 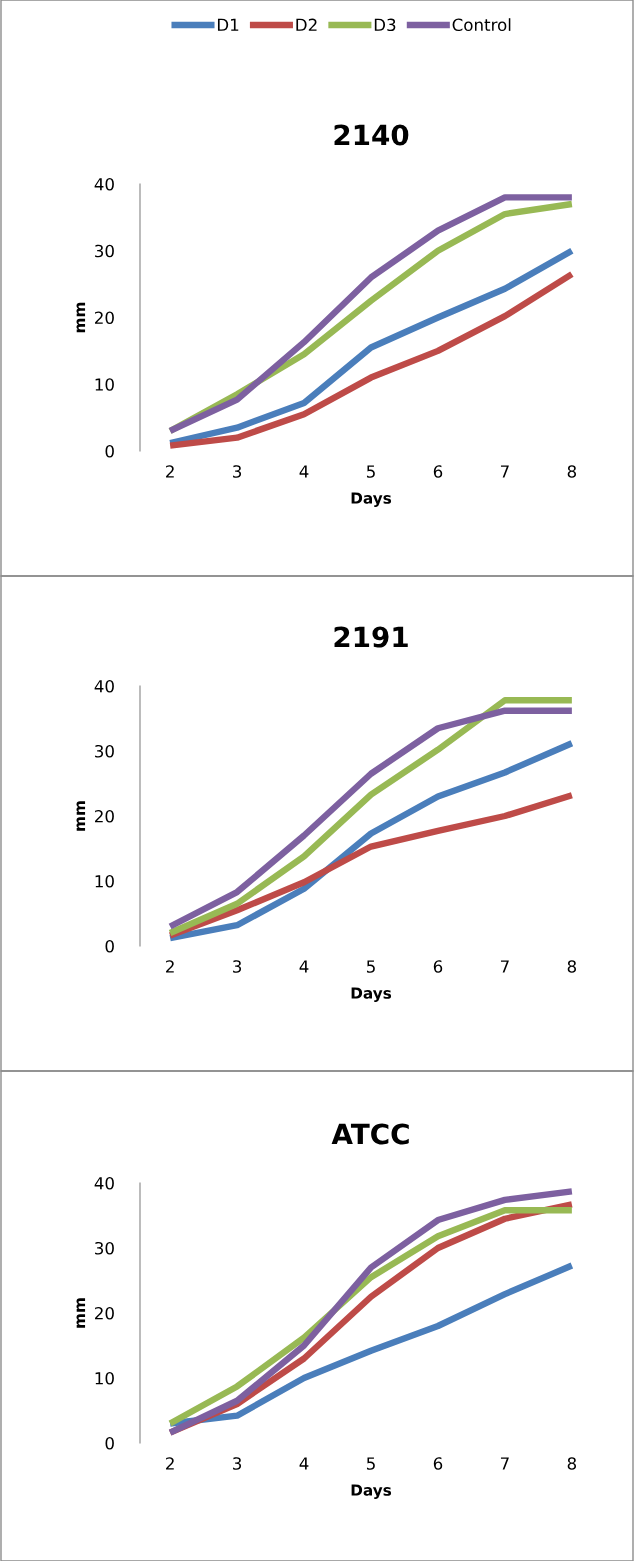 What do you see at coordinates (306, 24) in the screenshot?
I see `legend-label: D2` at bounding box center [306, 24].